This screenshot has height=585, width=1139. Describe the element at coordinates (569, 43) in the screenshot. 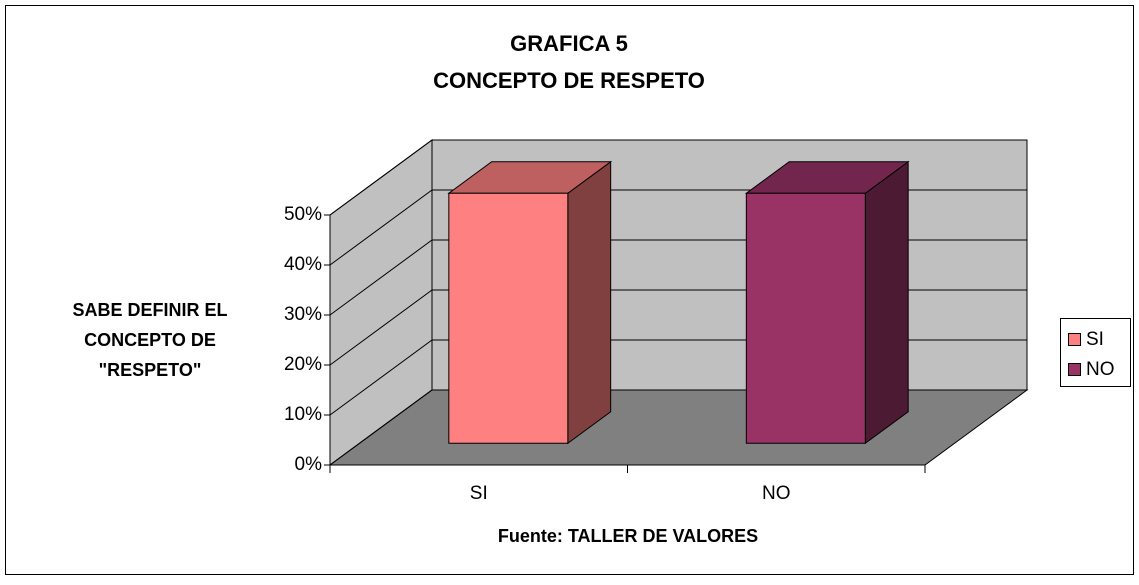

I see `chart-title: GRAFICA 5` at that location.